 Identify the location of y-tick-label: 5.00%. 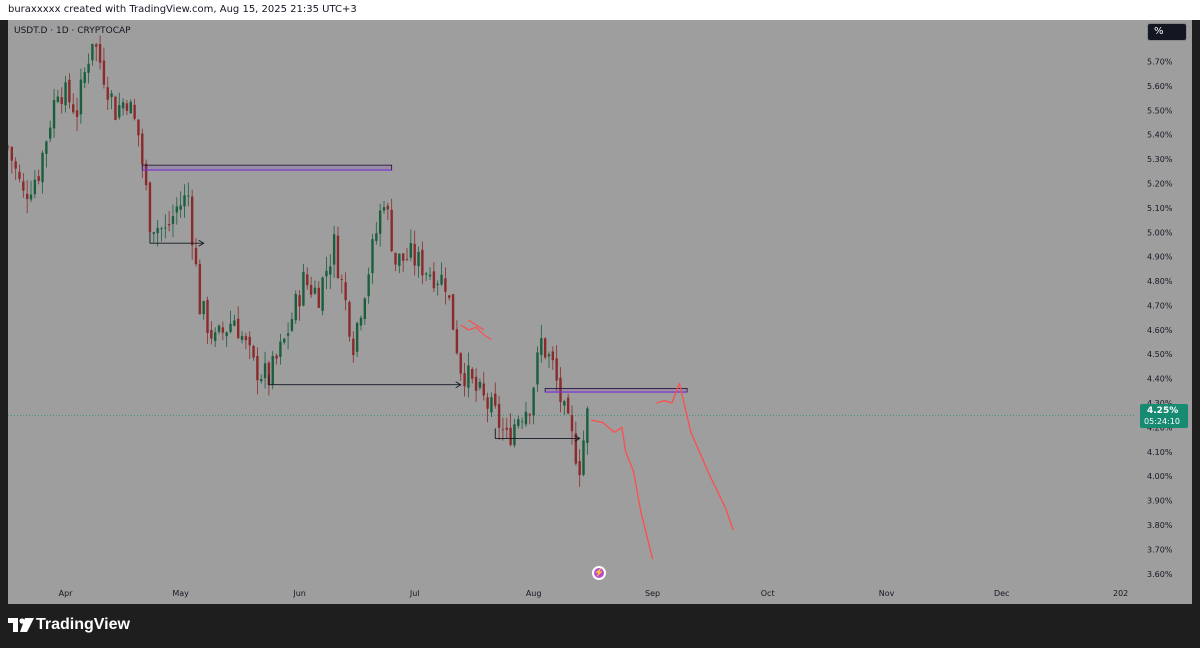
(1160, 232).